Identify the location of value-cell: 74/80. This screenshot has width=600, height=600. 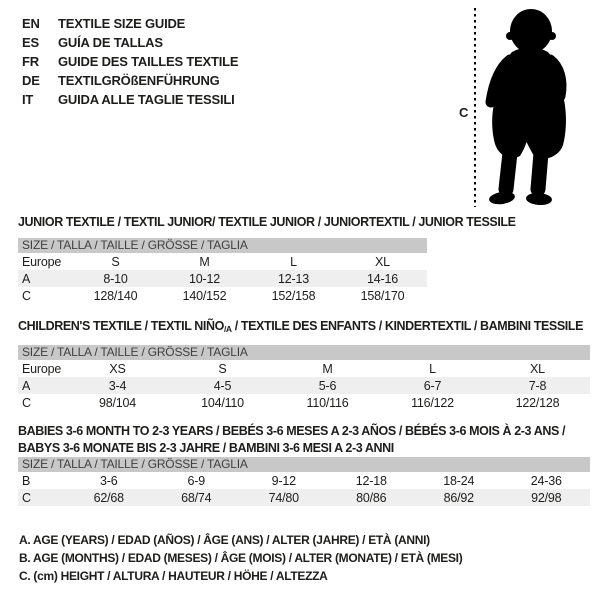
(283, 497).